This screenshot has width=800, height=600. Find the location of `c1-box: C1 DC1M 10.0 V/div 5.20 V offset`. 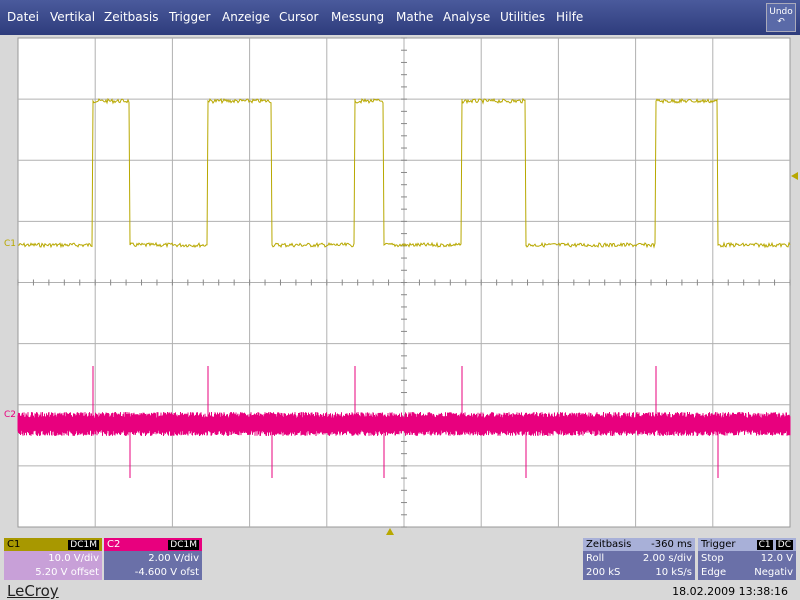

c1-box: C1 DC1M 10.0 V/div 5.20 V offset is located at coordinates (53, 559).